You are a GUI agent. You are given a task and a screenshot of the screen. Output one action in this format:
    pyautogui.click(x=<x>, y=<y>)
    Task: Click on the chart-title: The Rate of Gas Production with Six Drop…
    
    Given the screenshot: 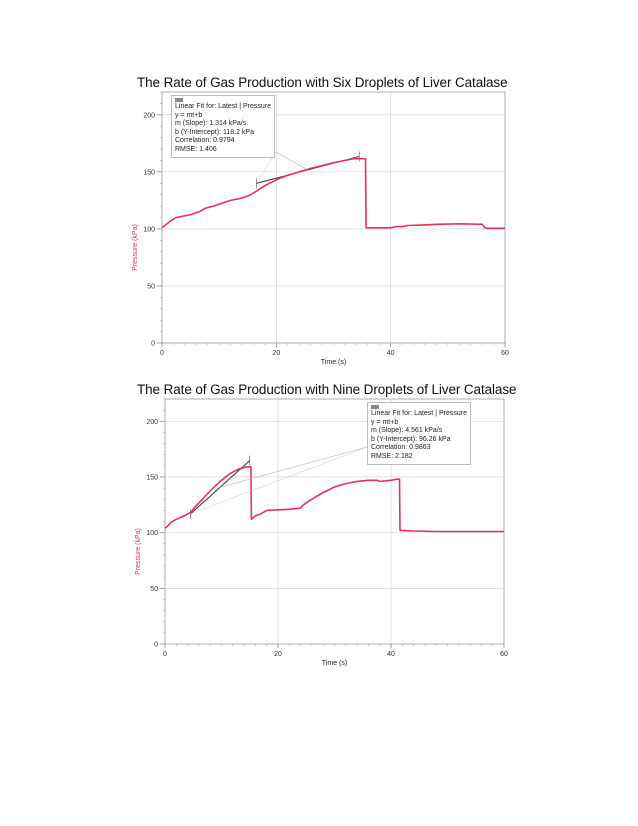 What is the action you would take?
    pyautogui.click(x=322, y=82)
    